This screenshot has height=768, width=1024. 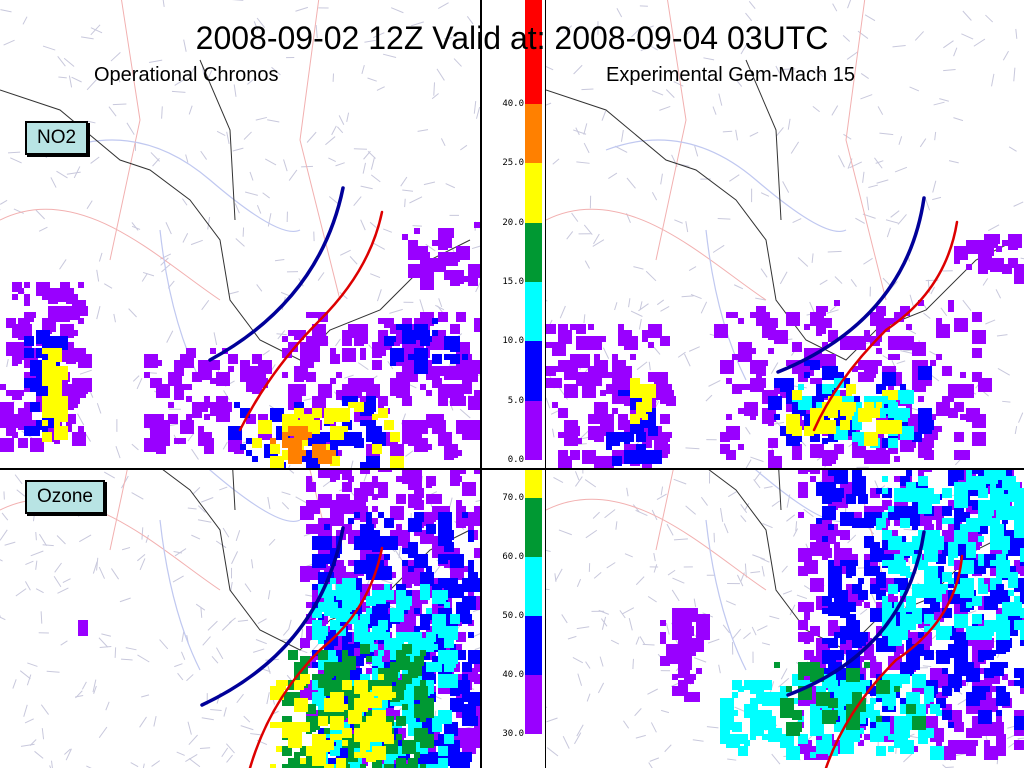 What do you see at coordinates (513, 734) in the screenshot?
I see `scale-tick-label: 30.0` at bounding box center [513, 734].